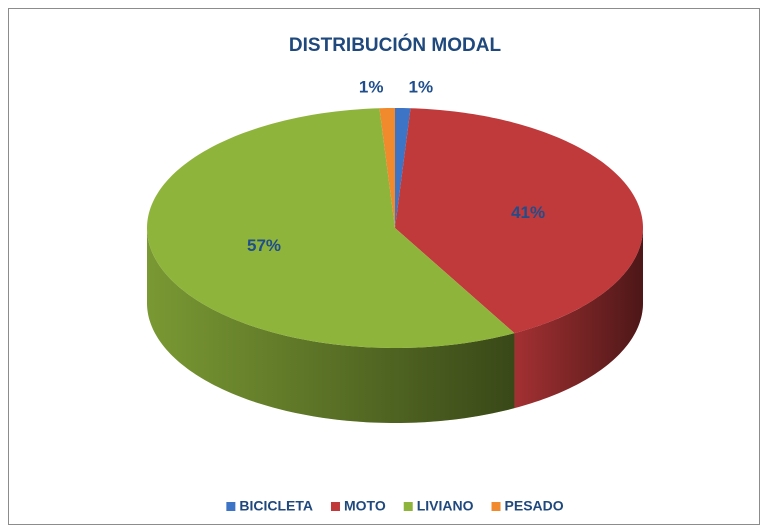 The image size is (767, 530). I want to click on legend-label: BICICLETA, so click(276, 506).